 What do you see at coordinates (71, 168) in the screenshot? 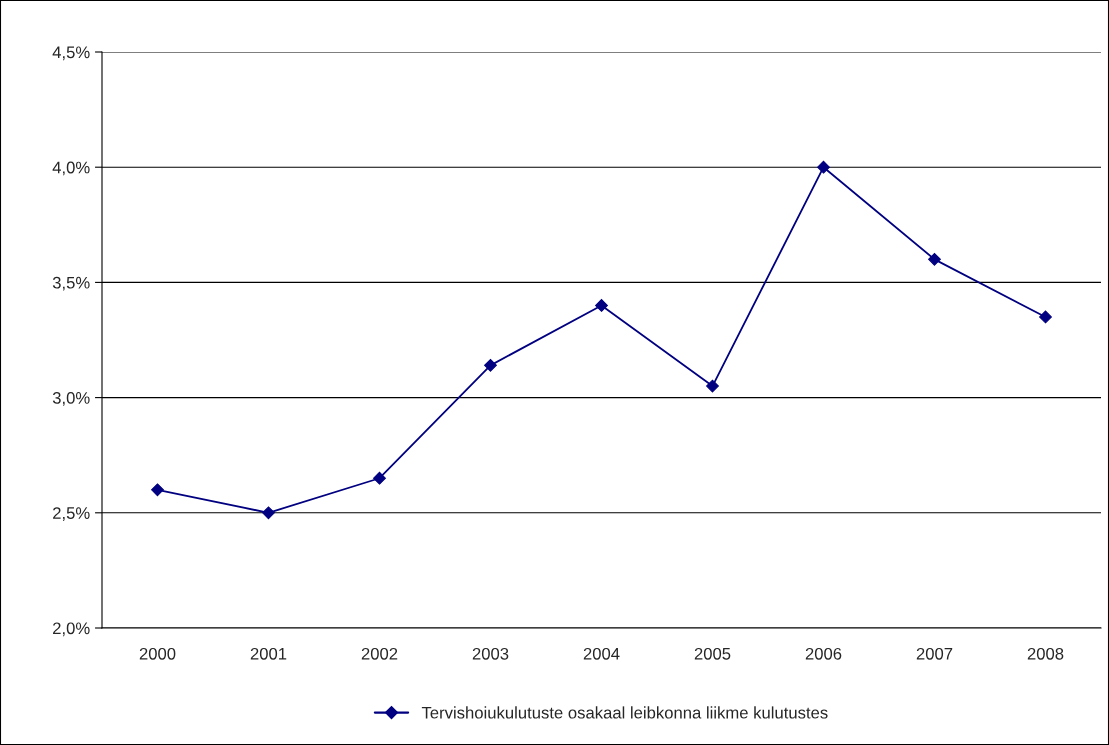
I see `y-tick-label: 4,0%` at bounding box center [71, 168].